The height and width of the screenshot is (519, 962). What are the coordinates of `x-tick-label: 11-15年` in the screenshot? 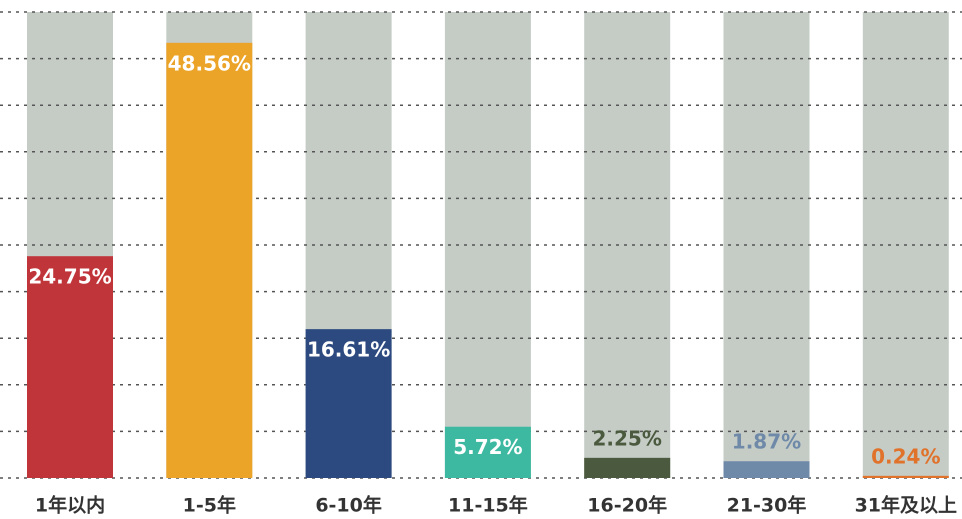 It's located at (488, 505).